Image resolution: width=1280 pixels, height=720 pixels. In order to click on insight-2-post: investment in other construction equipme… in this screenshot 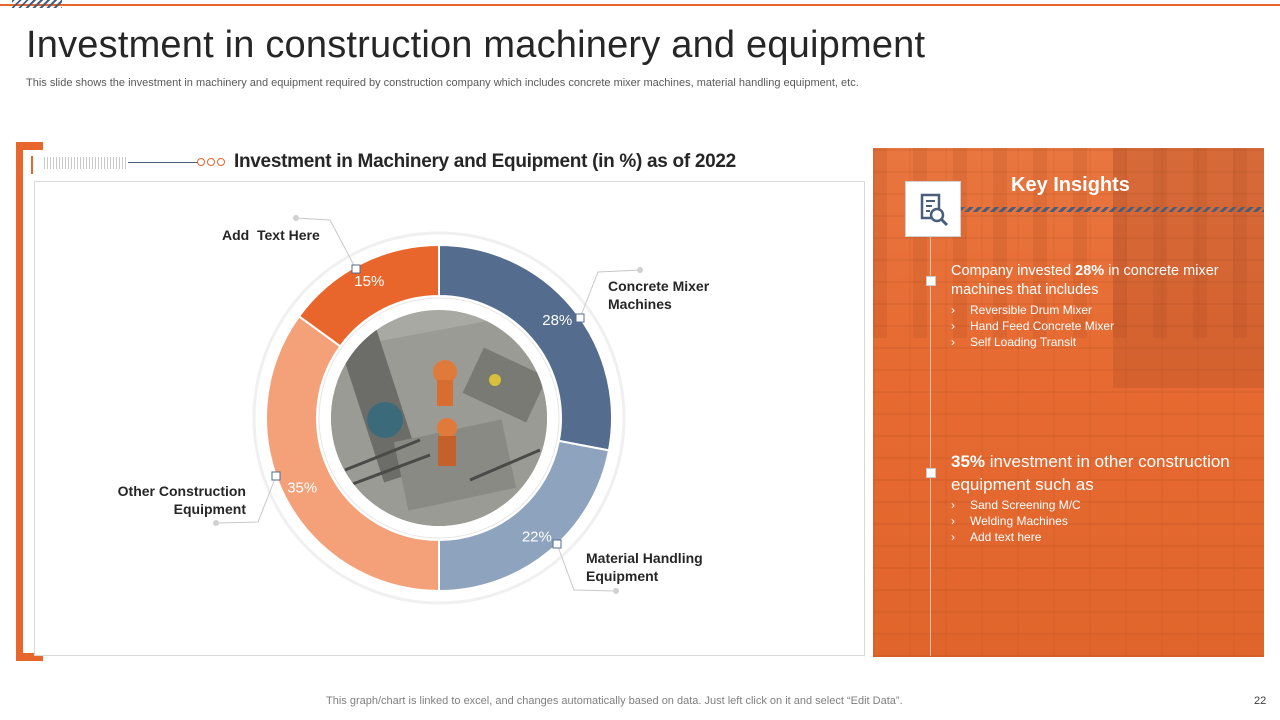, I will do `click(1090, 473)`.